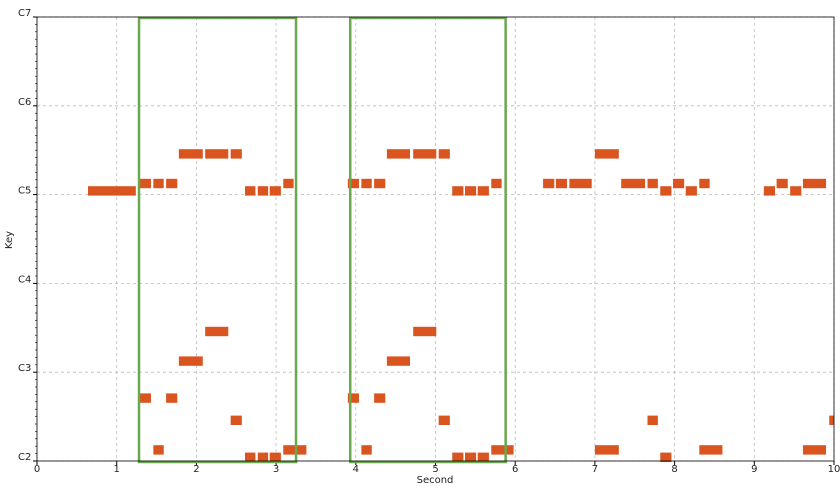  Describe the element at coordinates (24, 457) in the screenshot. I see `y-tick-label: C2` at that location.